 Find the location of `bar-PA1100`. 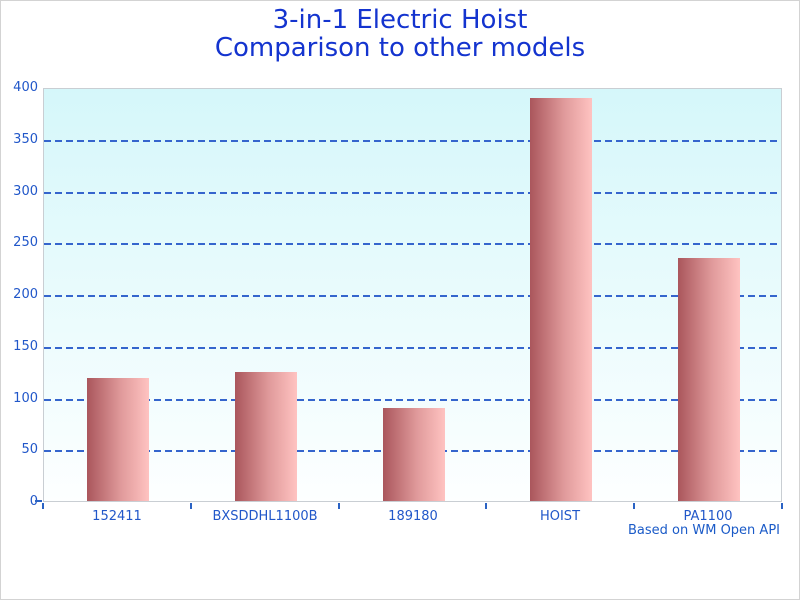

bar-PA1100 is located at coordinates (709, 379).